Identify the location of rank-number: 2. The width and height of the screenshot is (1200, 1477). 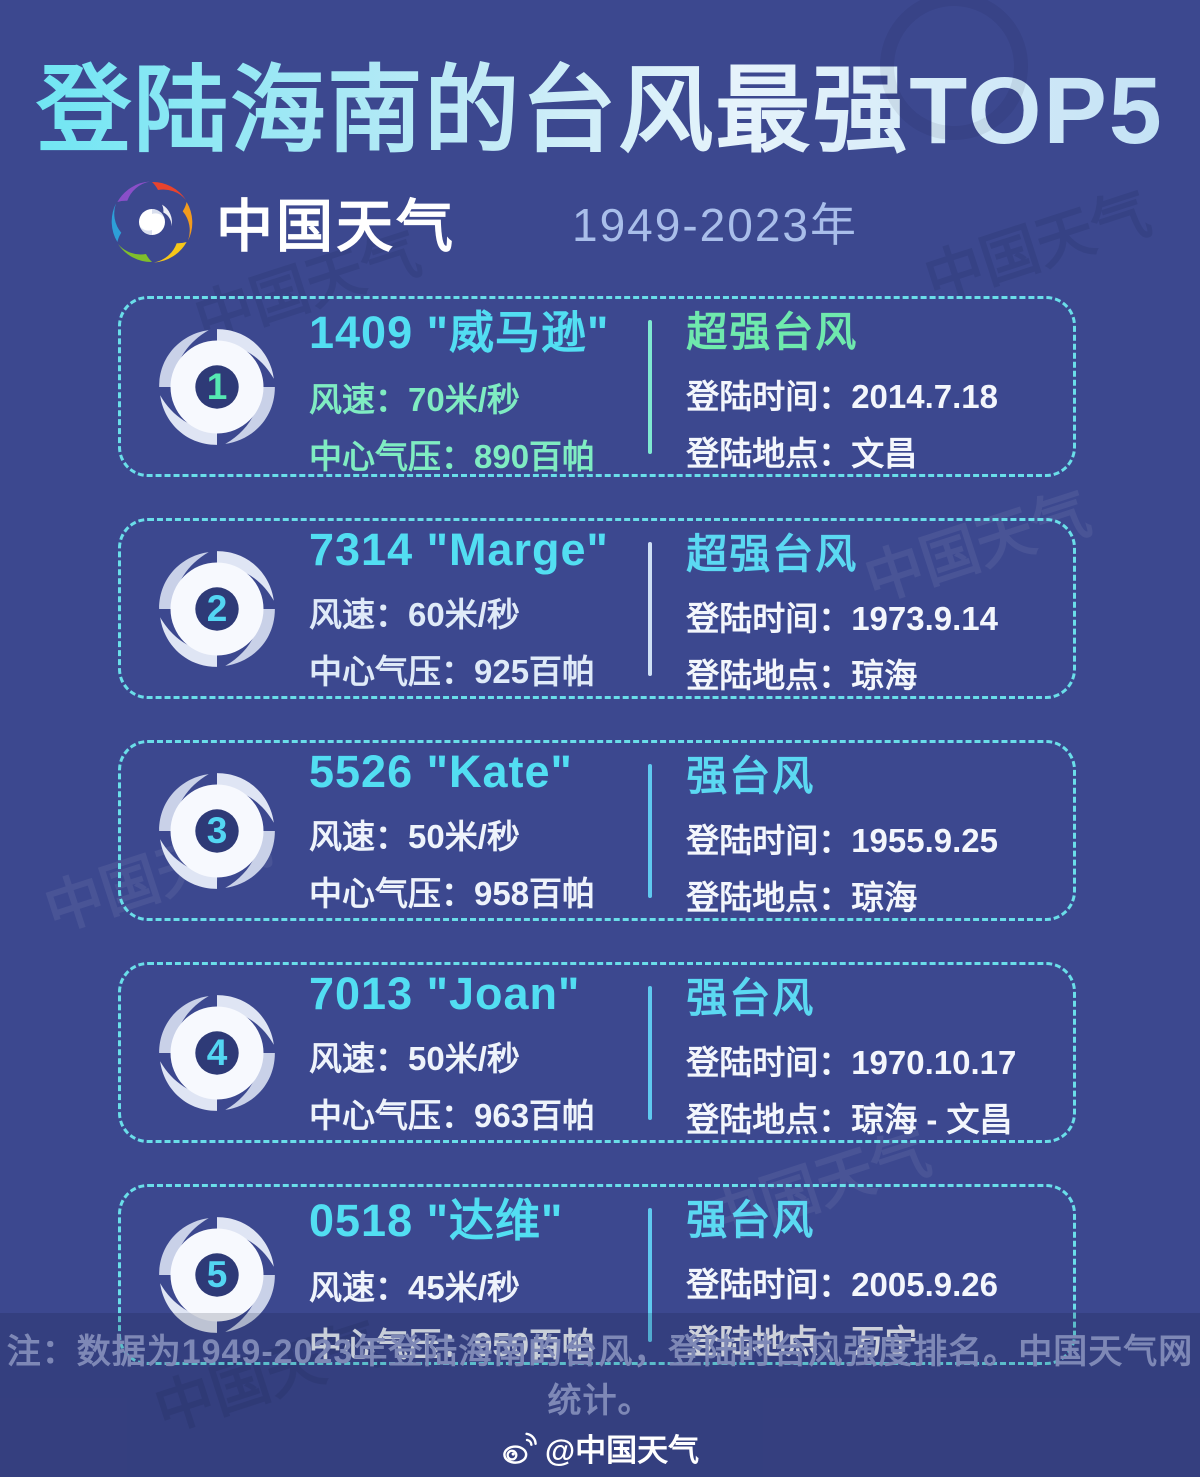
(217, 608).